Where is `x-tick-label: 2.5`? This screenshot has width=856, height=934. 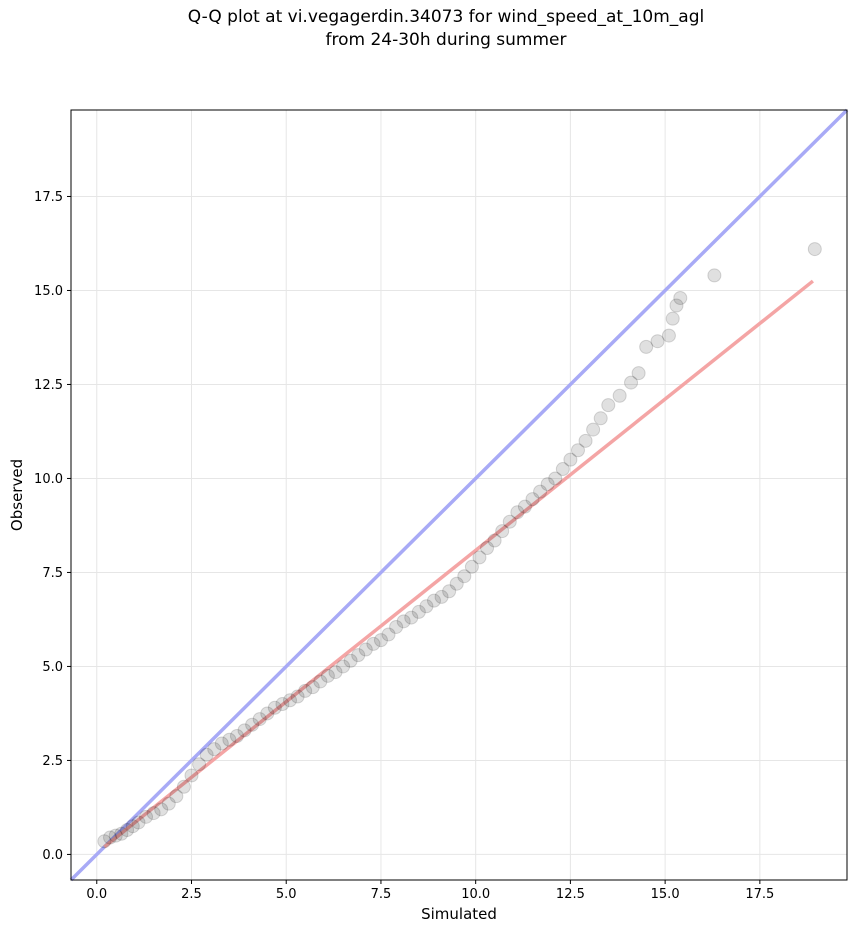 x-tick-label: 2.5 is located at coordinates (191, 894).